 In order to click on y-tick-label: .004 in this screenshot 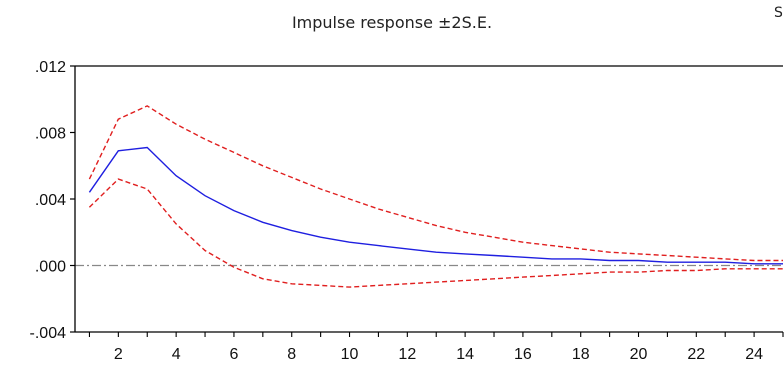, I will do `click(50, 200)`.